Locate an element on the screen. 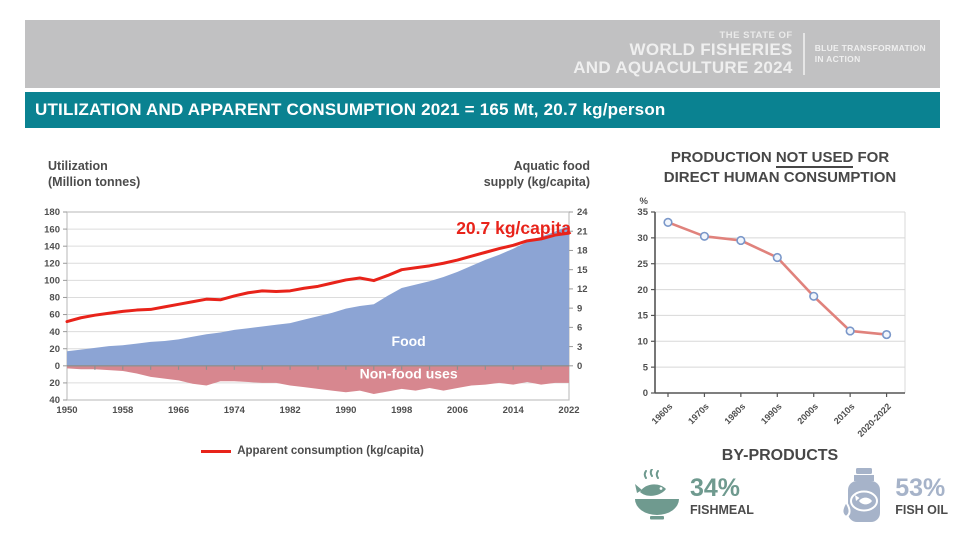 The width and height of the screenshot is (960, 538). x-tick-label: 2010s is located at coordinates (844, 413).